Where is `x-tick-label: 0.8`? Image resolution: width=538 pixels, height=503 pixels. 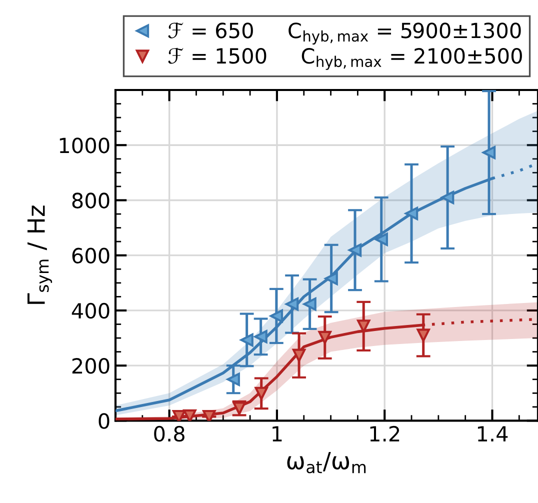
x-tick-label: 0.8 is located at coordinates (169, 434).